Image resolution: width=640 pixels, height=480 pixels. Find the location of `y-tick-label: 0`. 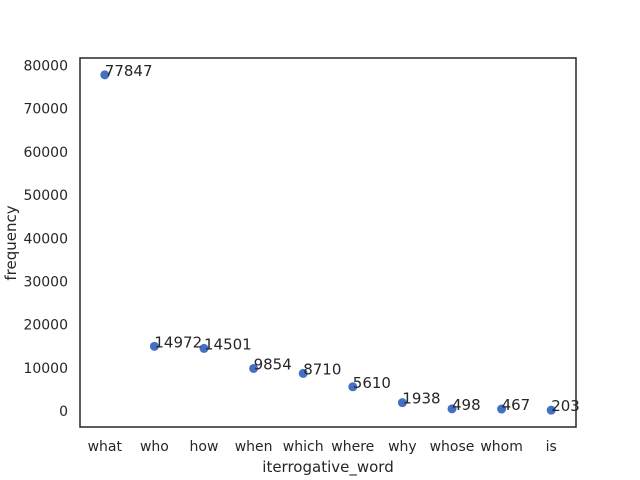

y-tick-label: 0 is located at coordinates (63, 412).